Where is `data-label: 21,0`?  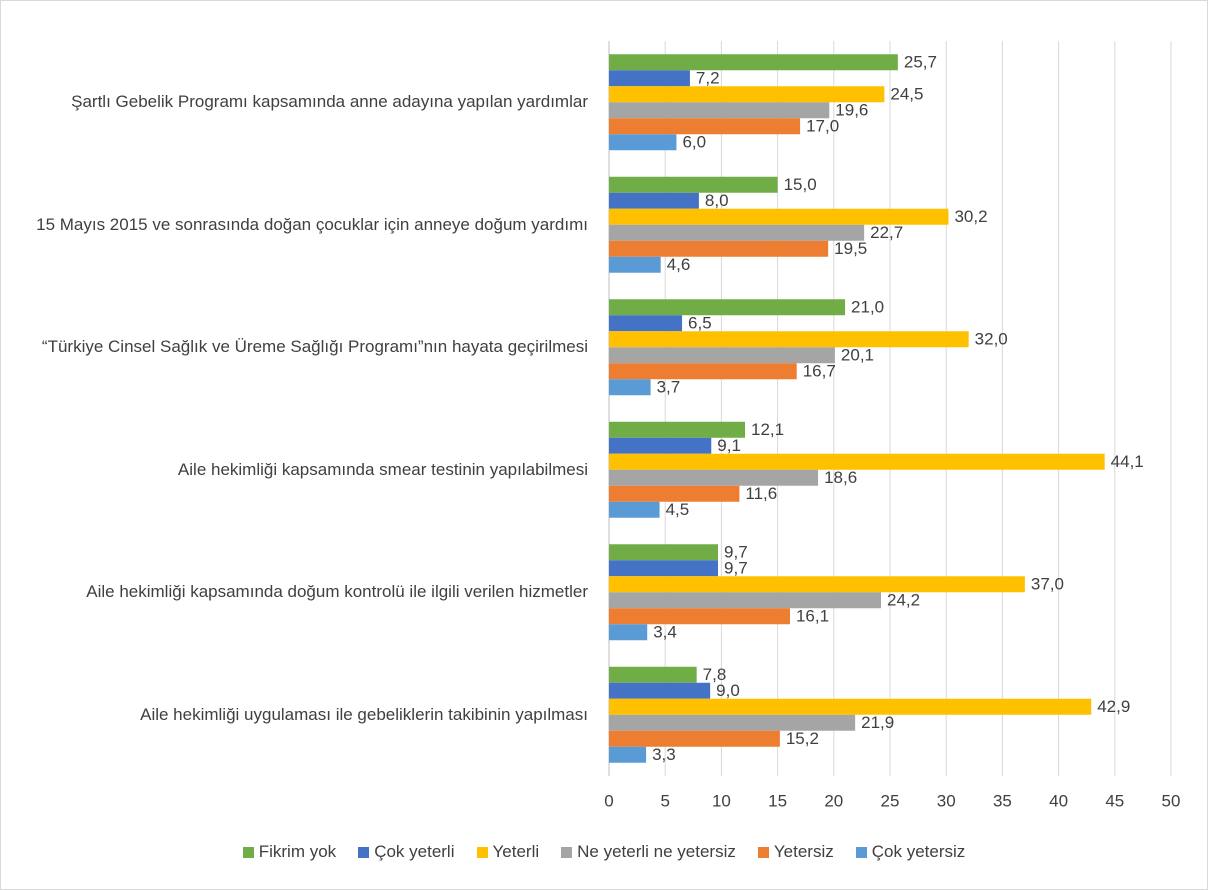
data-label: 21,0 is located at coordinates (867, 307).